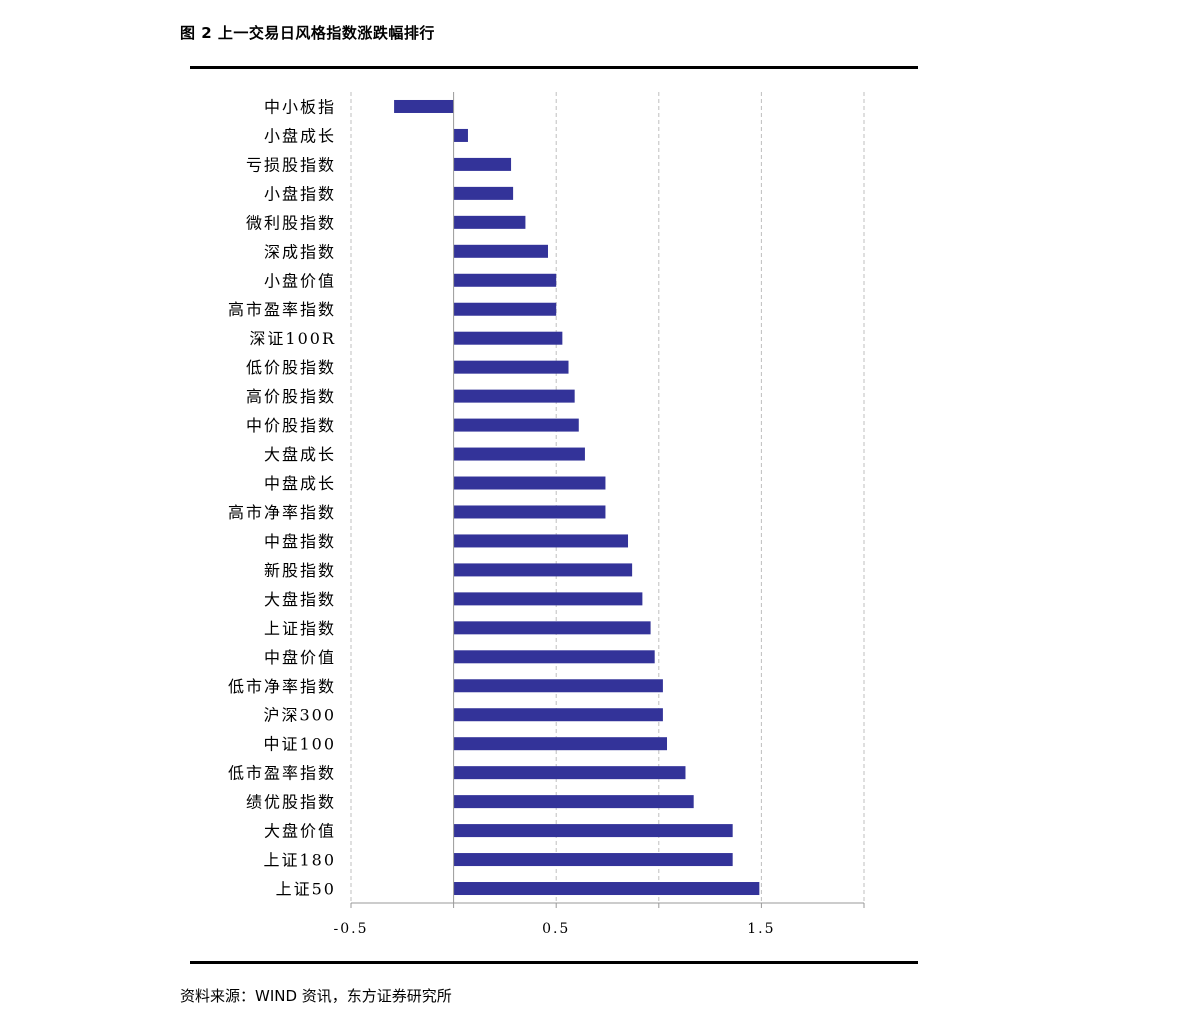 Image resolution: width=1191 pixels, height=1026 pixels. I want to click on category-label: 小盘指数, so click(300, 193).